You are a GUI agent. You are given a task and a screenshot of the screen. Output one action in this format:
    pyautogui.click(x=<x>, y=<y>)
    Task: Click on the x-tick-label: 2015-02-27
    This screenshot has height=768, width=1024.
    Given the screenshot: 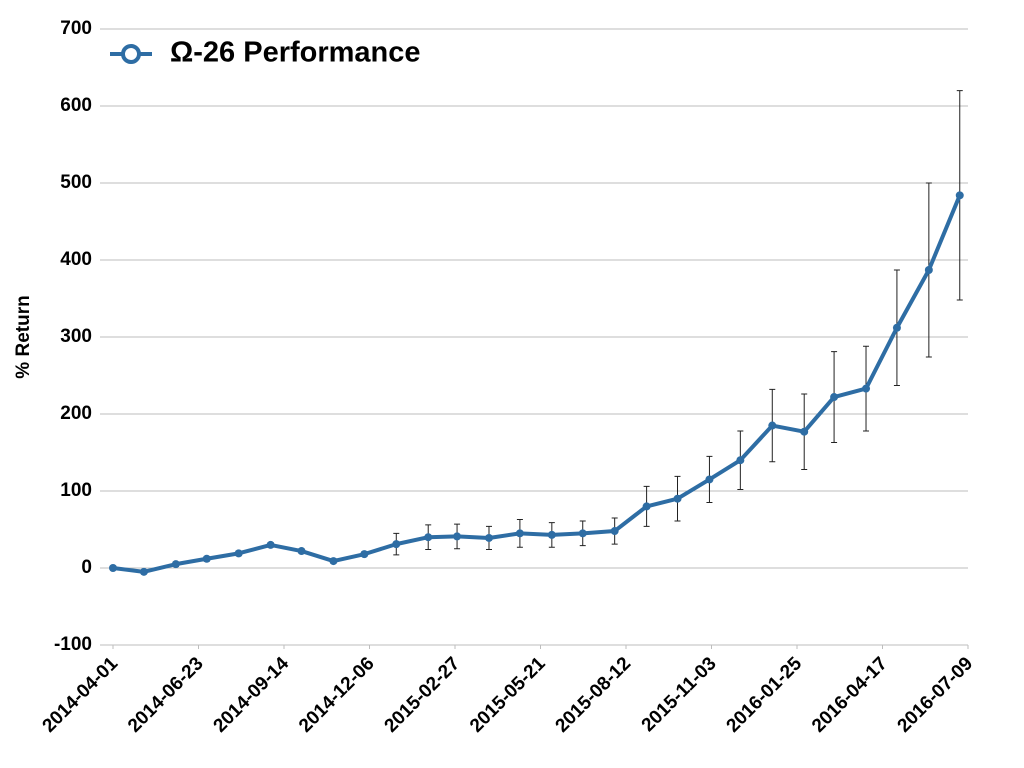 What is the action you would take?
    pyautogui.click(x=422, y=695)
    